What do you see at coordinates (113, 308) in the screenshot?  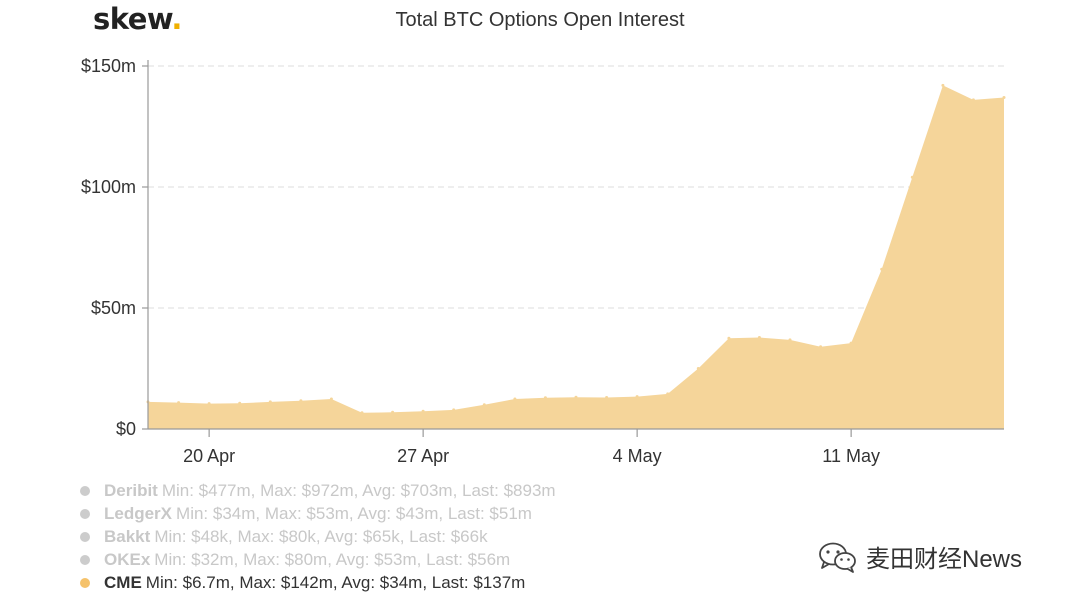 I see `y-tick-label: $50m` at bounding box center [113, 308].